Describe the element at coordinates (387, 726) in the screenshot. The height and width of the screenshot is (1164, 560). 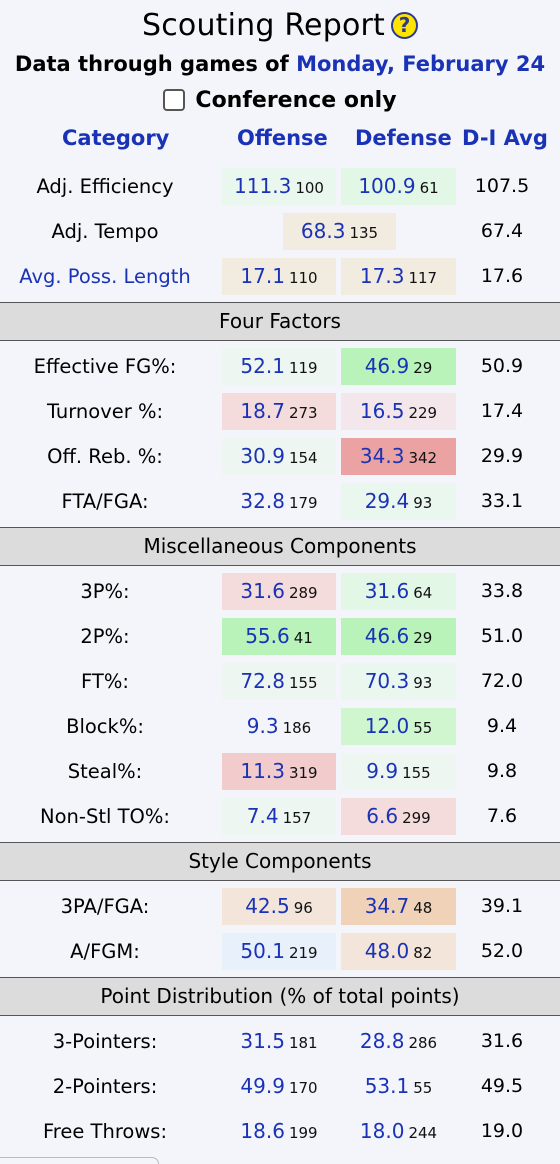
I see `def-value-link: 12.0` at that location.